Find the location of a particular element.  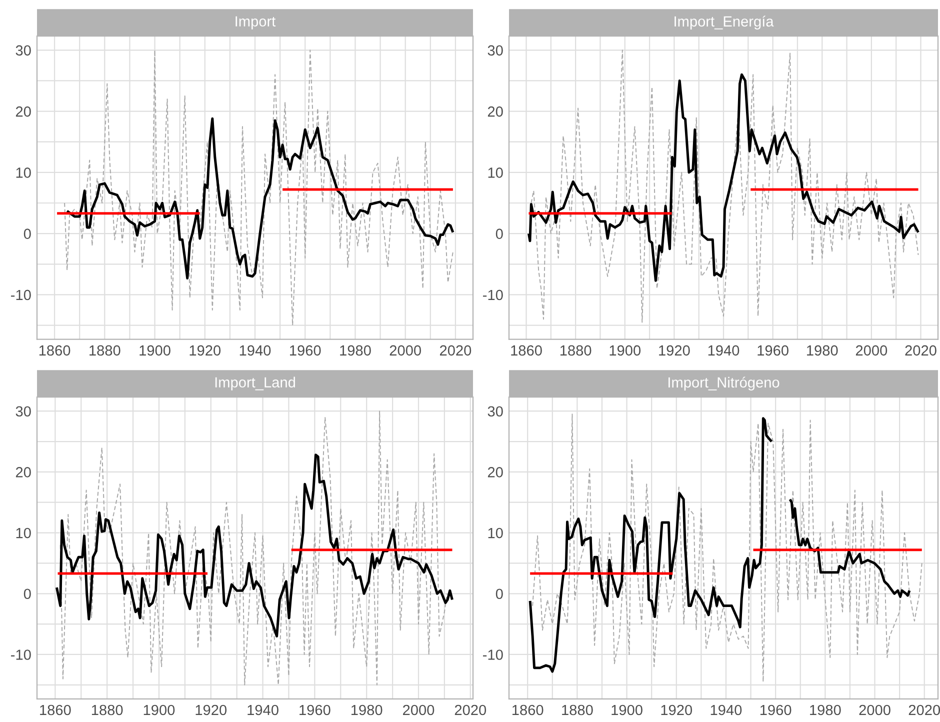

chart-title: Import_Nitrógeno is located at coordinates (724, 383).